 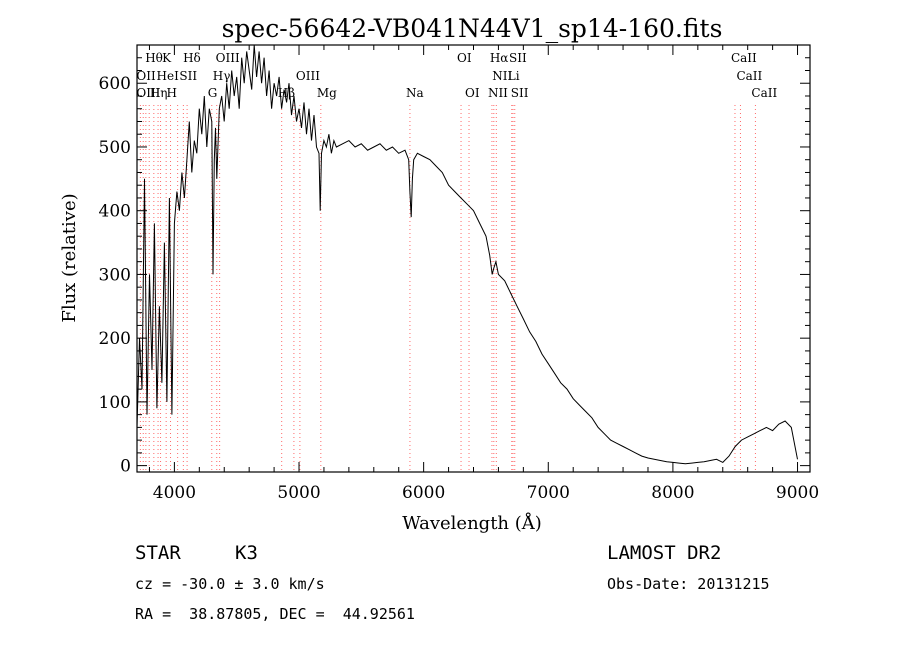 I want to click on object-class: STAR, so click(x=158, y=553).